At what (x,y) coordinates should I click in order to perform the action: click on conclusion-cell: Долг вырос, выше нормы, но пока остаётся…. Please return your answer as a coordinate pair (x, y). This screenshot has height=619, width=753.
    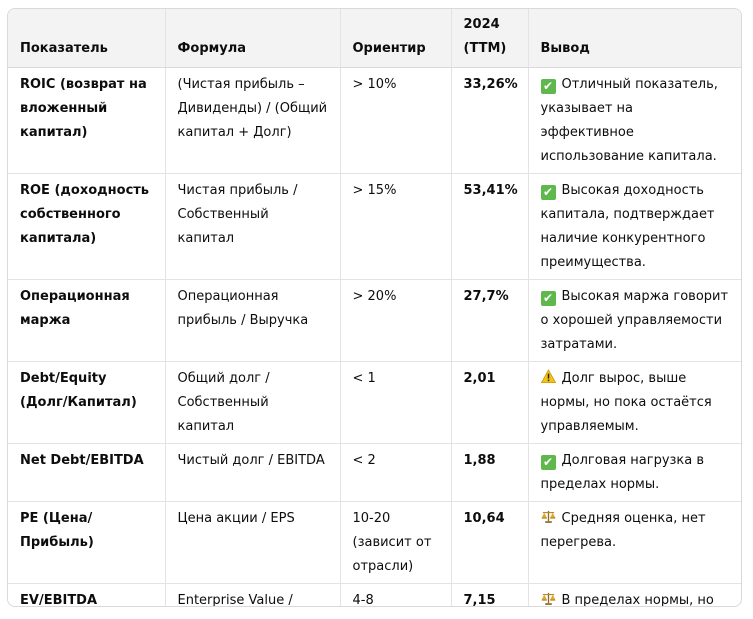
    Looking at the image, I should click on (634, 402).